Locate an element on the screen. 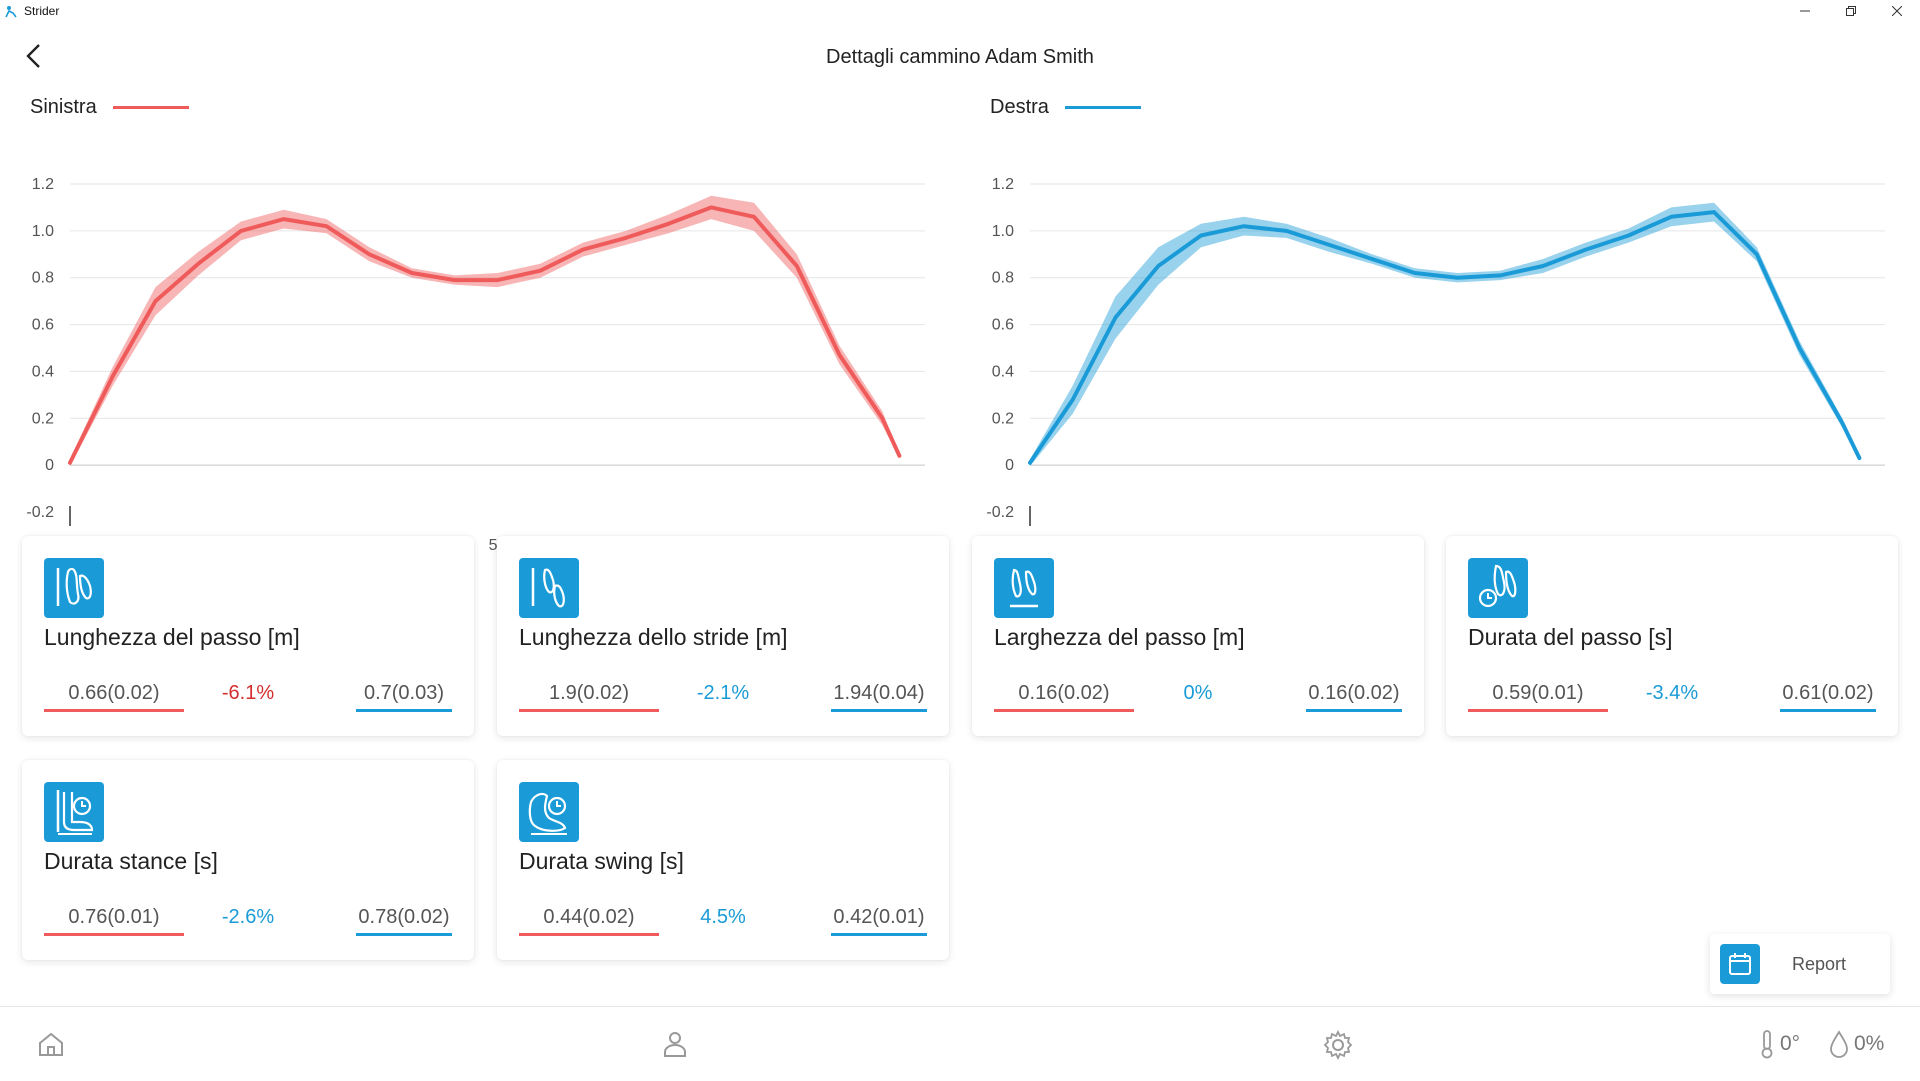 This screenshot has height=1081, width=1920. restore-icon is located at coordinates (1851, 11).